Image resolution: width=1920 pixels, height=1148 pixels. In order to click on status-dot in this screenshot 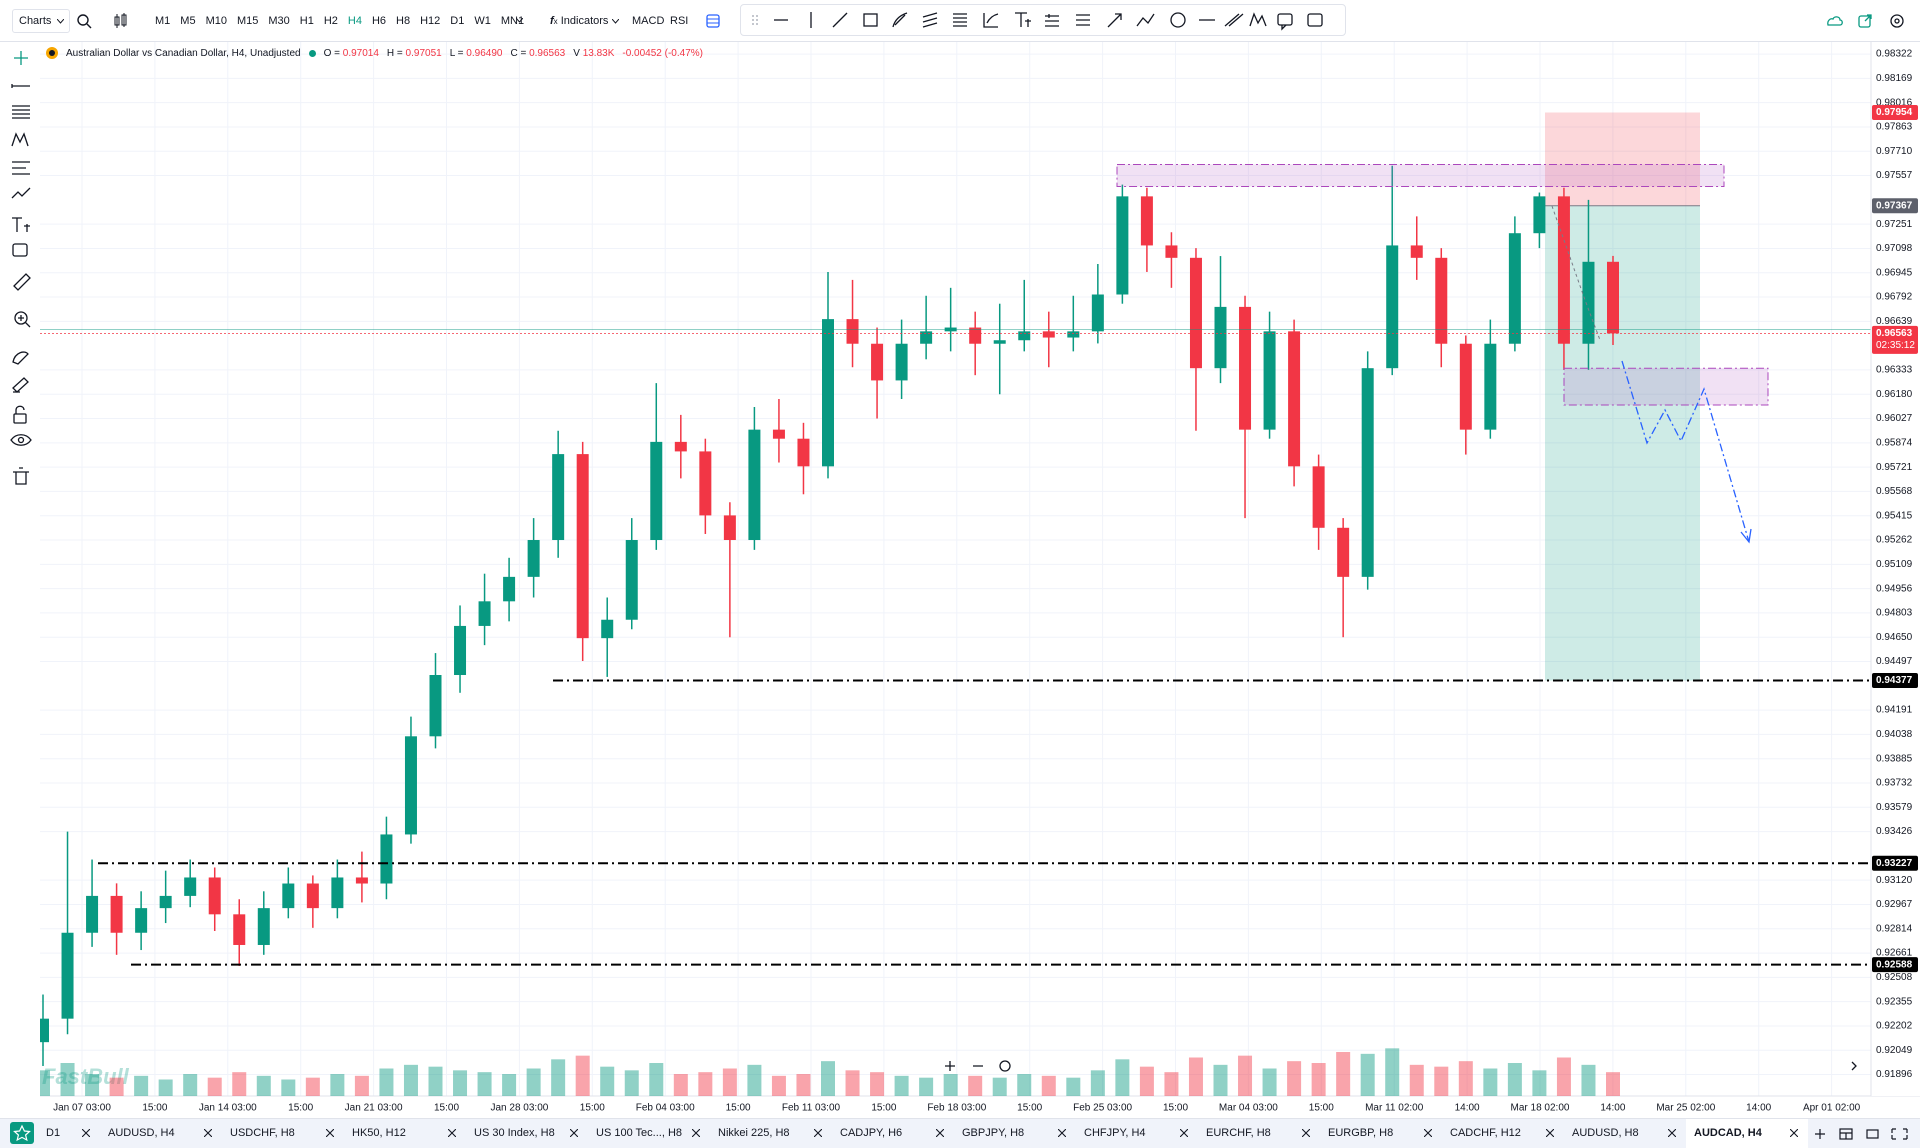, I will do `click(312, 53)`.